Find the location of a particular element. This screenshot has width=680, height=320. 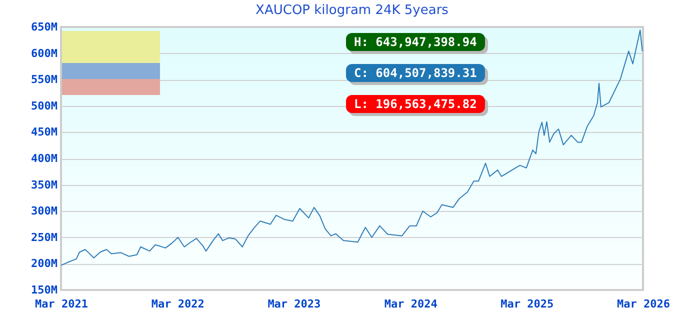

x-tick-label: Mar 2024 is located at coordinates (411, 304).